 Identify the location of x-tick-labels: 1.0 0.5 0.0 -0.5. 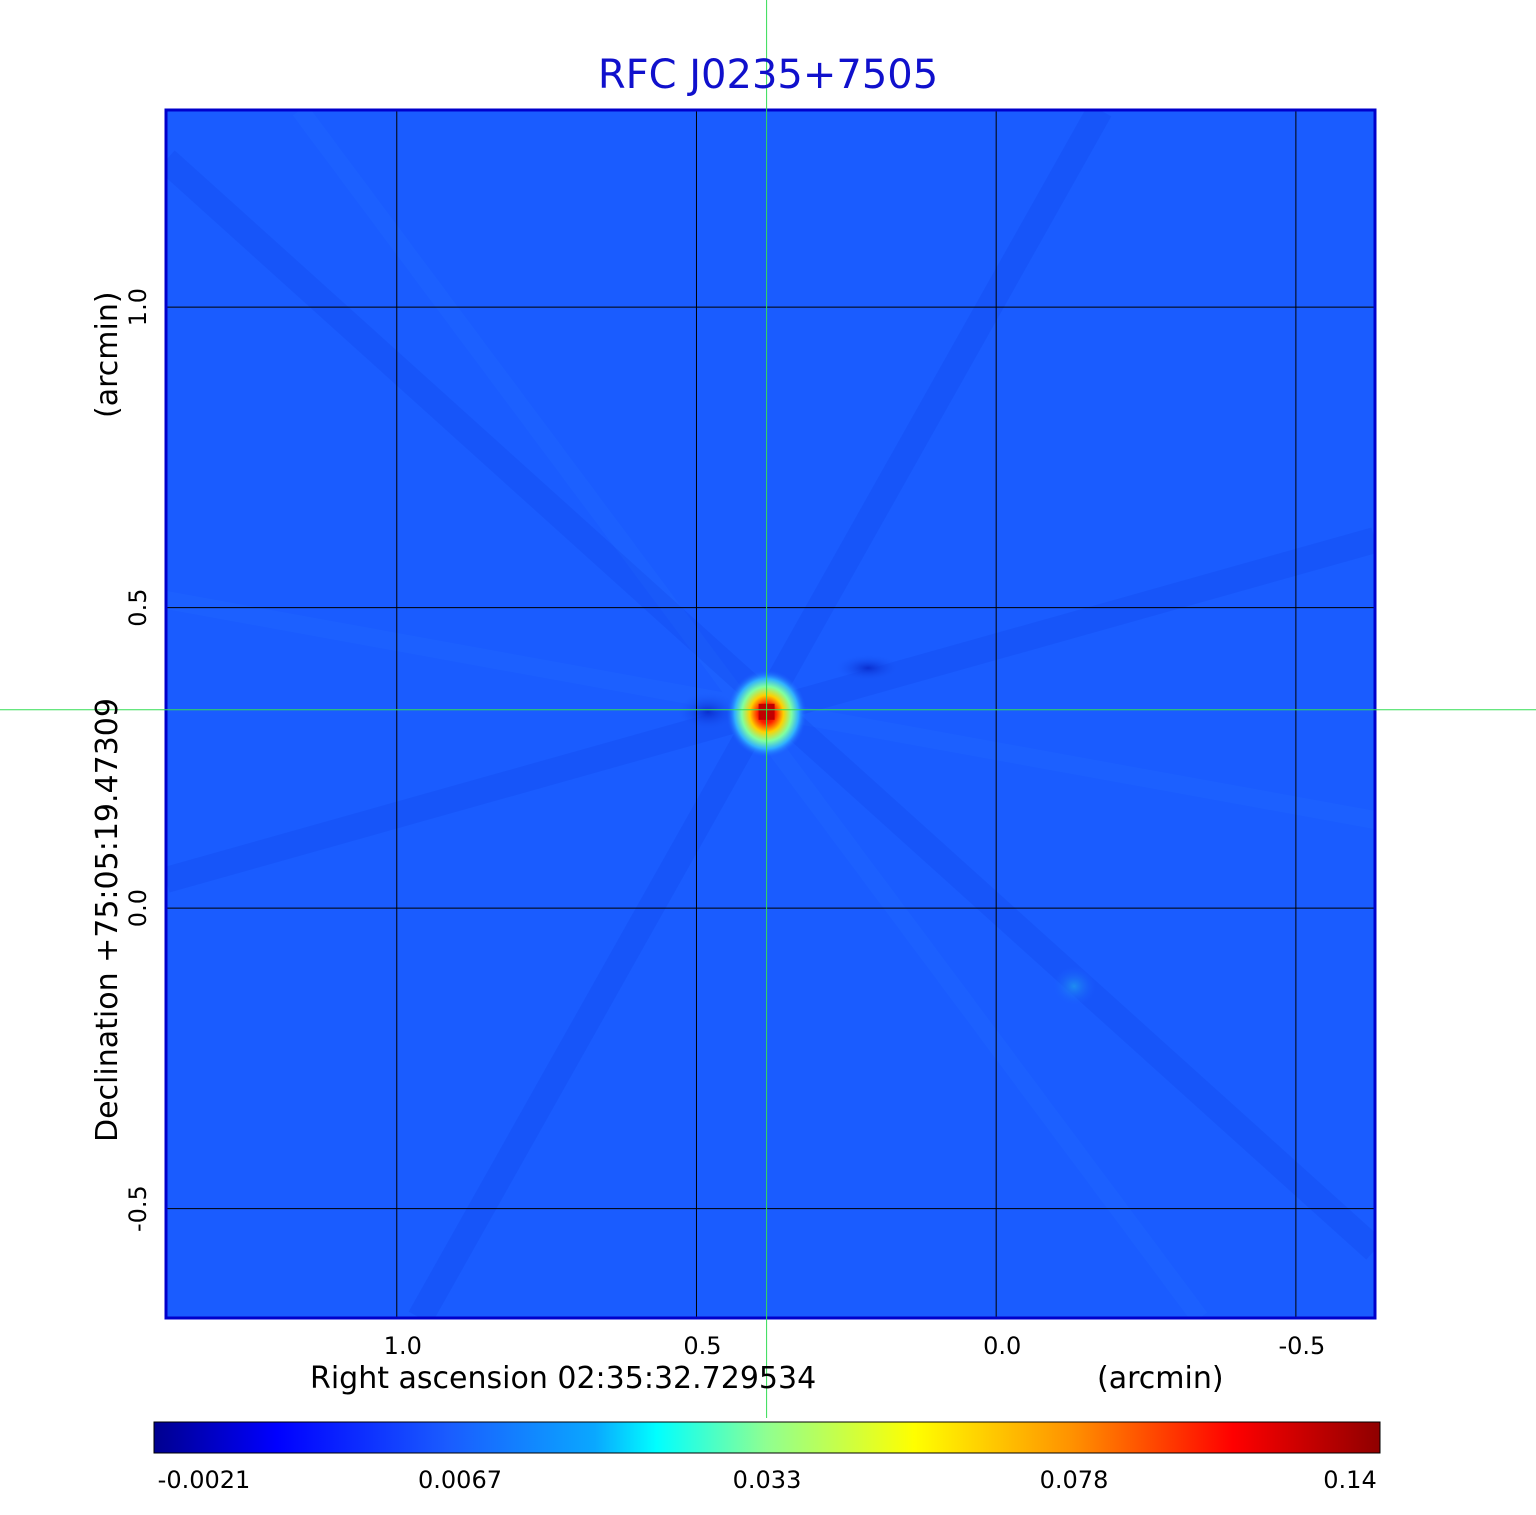
(855, 1346).